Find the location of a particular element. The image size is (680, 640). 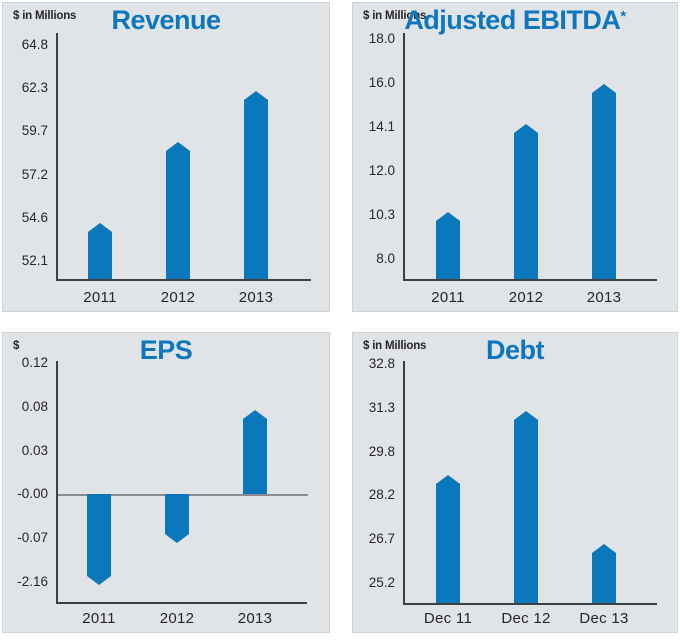

axis-unit-label: $ is located at coordinates (16, 346).